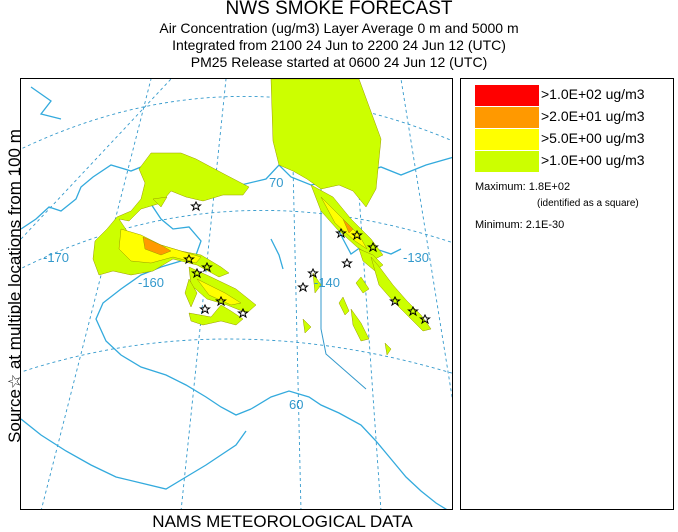  I want to click on page-title: NWS SMOKE FORECAST, so click(339, 9).